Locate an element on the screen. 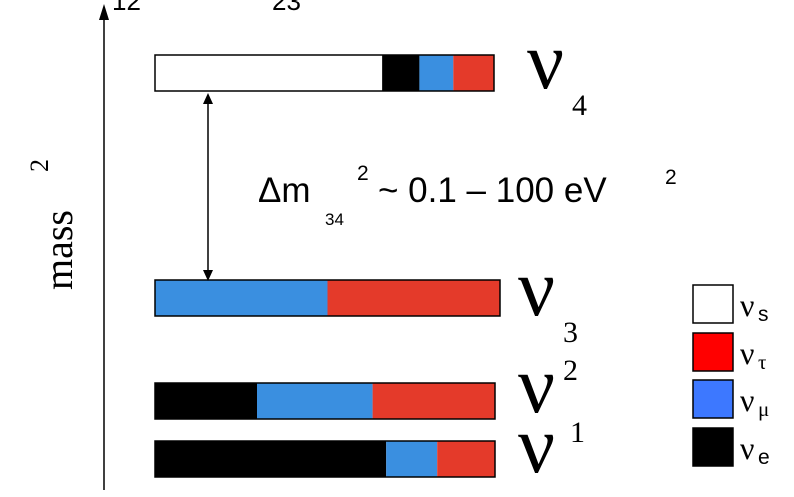 The height and width of the screenshot is (497, 794). level-label-nu1-index: 1 is located at coordinates (577, 432).